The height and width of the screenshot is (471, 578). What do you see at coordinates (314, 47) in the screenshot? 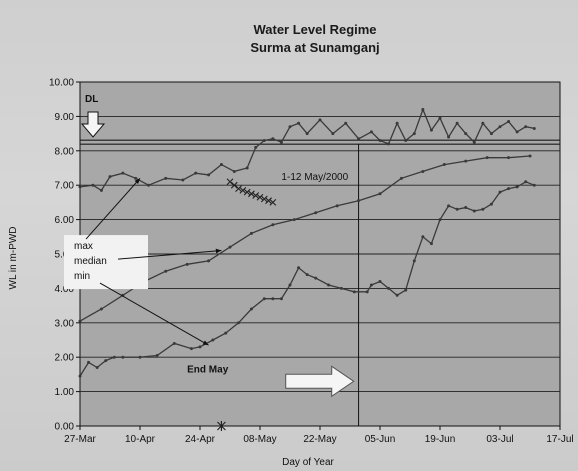
I see `chart-subtitle: Surma at Sunamganj` at bounding box center [314, 47].